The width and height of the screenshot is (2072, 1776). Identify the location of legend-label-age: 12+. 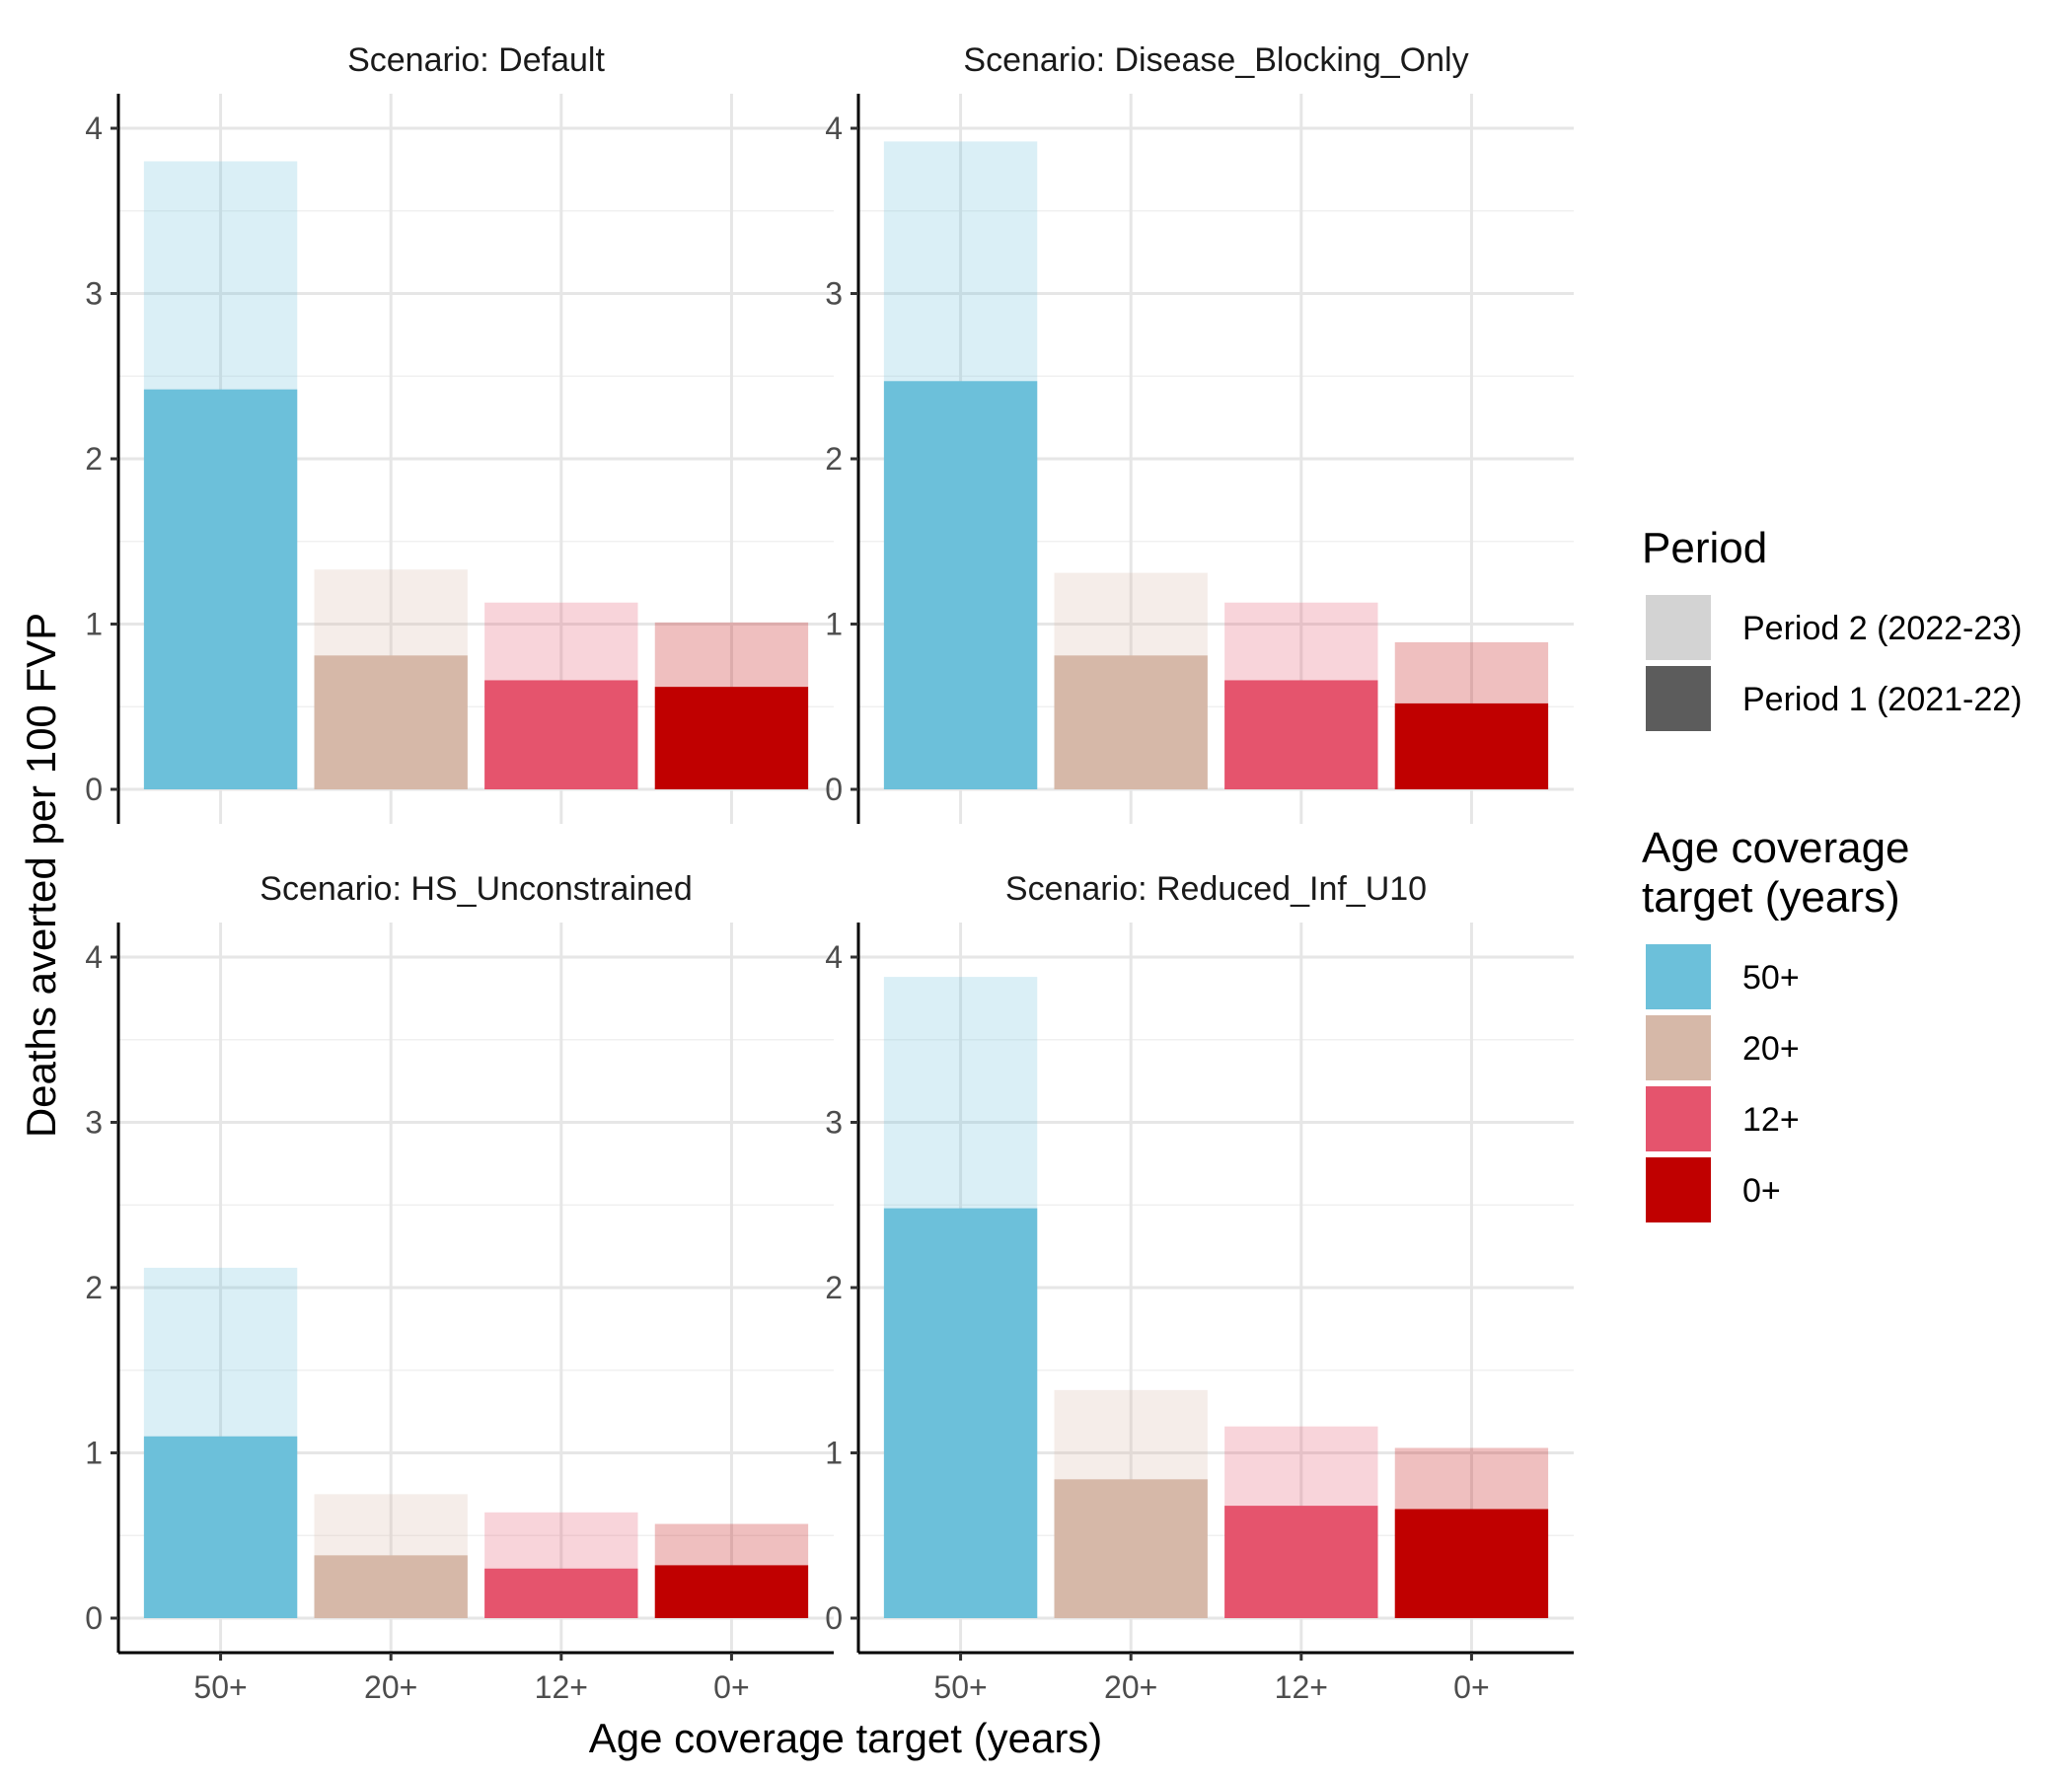
(1771, 1120).